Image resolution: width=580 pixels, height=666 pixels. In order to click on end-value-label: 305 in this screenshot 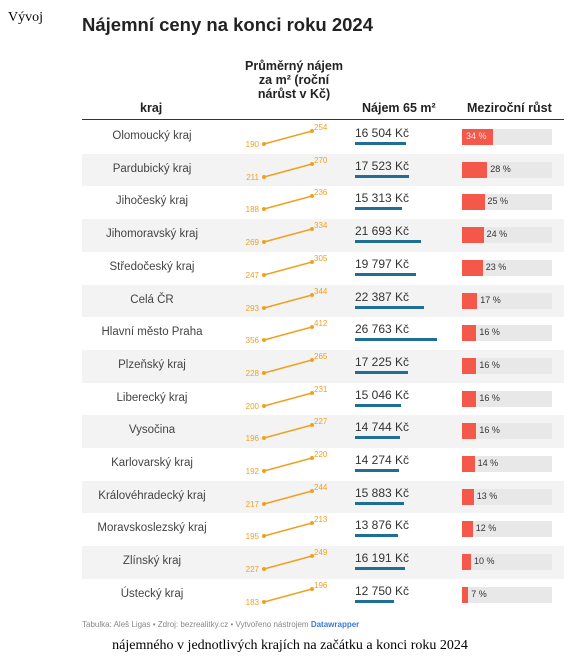, I will do `click(321, 258)`.